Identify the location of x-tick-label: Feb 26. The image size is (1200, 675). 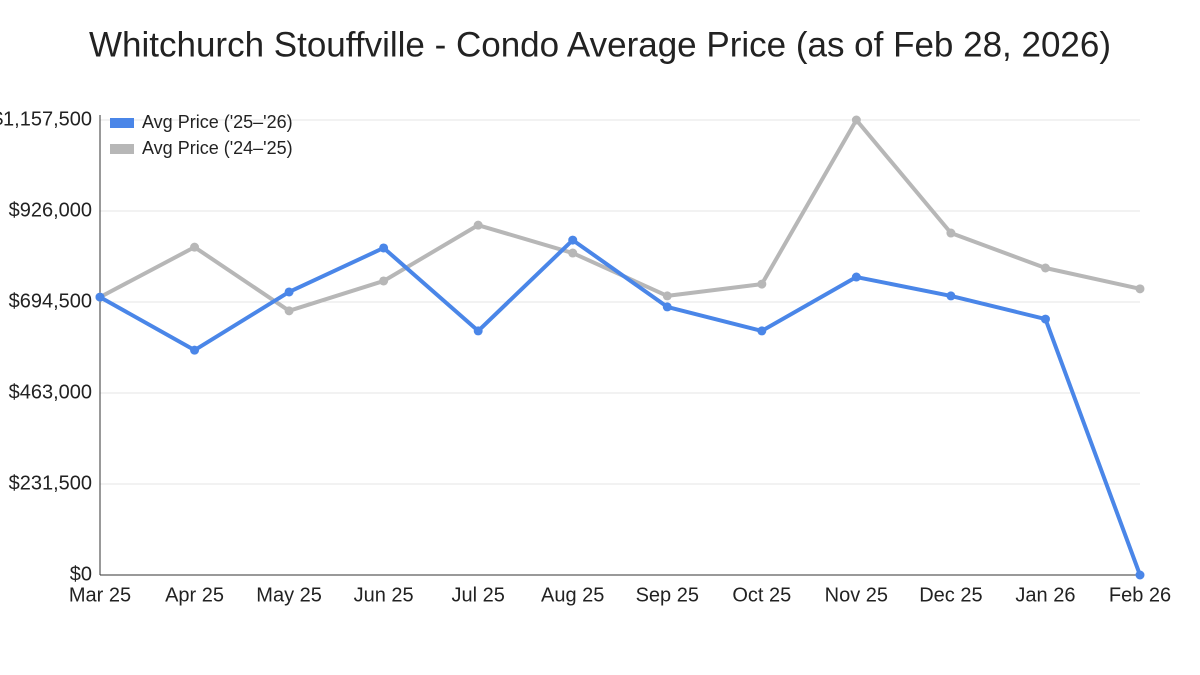
(1140, 595).